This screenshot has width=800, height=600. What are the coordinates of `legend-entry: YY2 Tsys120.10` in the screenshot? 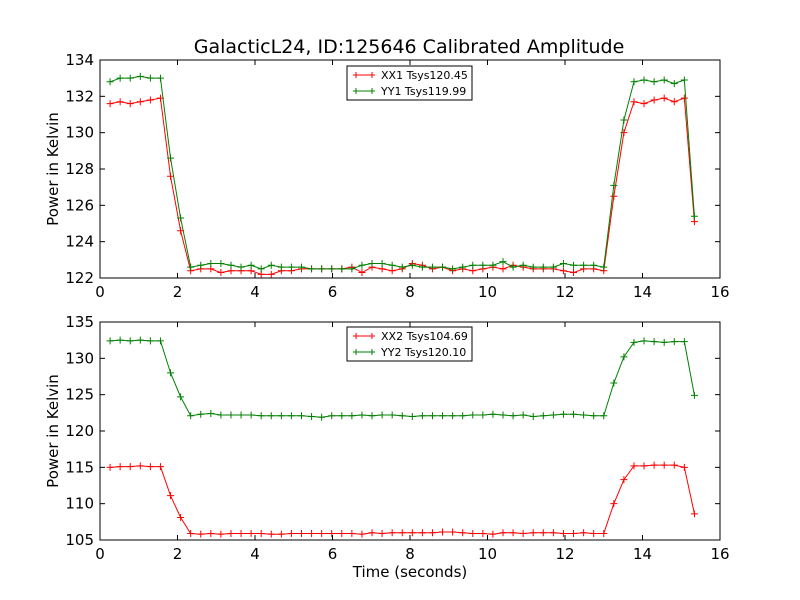 It's located at (423, 352).